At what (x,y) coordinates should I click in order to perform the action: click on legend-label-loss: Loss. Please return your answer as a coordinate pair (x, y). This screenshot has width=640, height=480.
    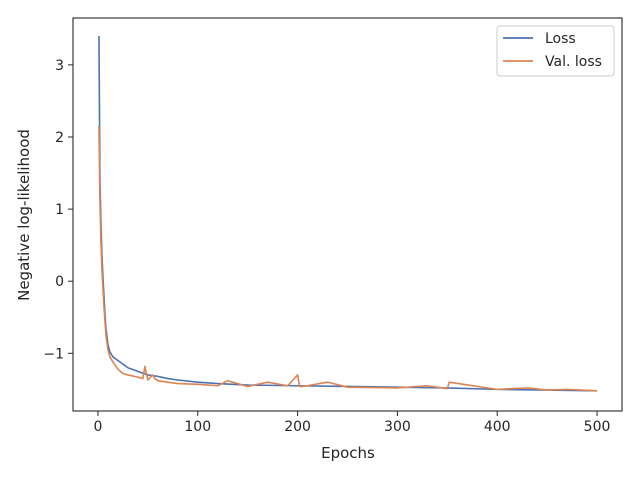
    Looking at the image, I should click on (560, 39).